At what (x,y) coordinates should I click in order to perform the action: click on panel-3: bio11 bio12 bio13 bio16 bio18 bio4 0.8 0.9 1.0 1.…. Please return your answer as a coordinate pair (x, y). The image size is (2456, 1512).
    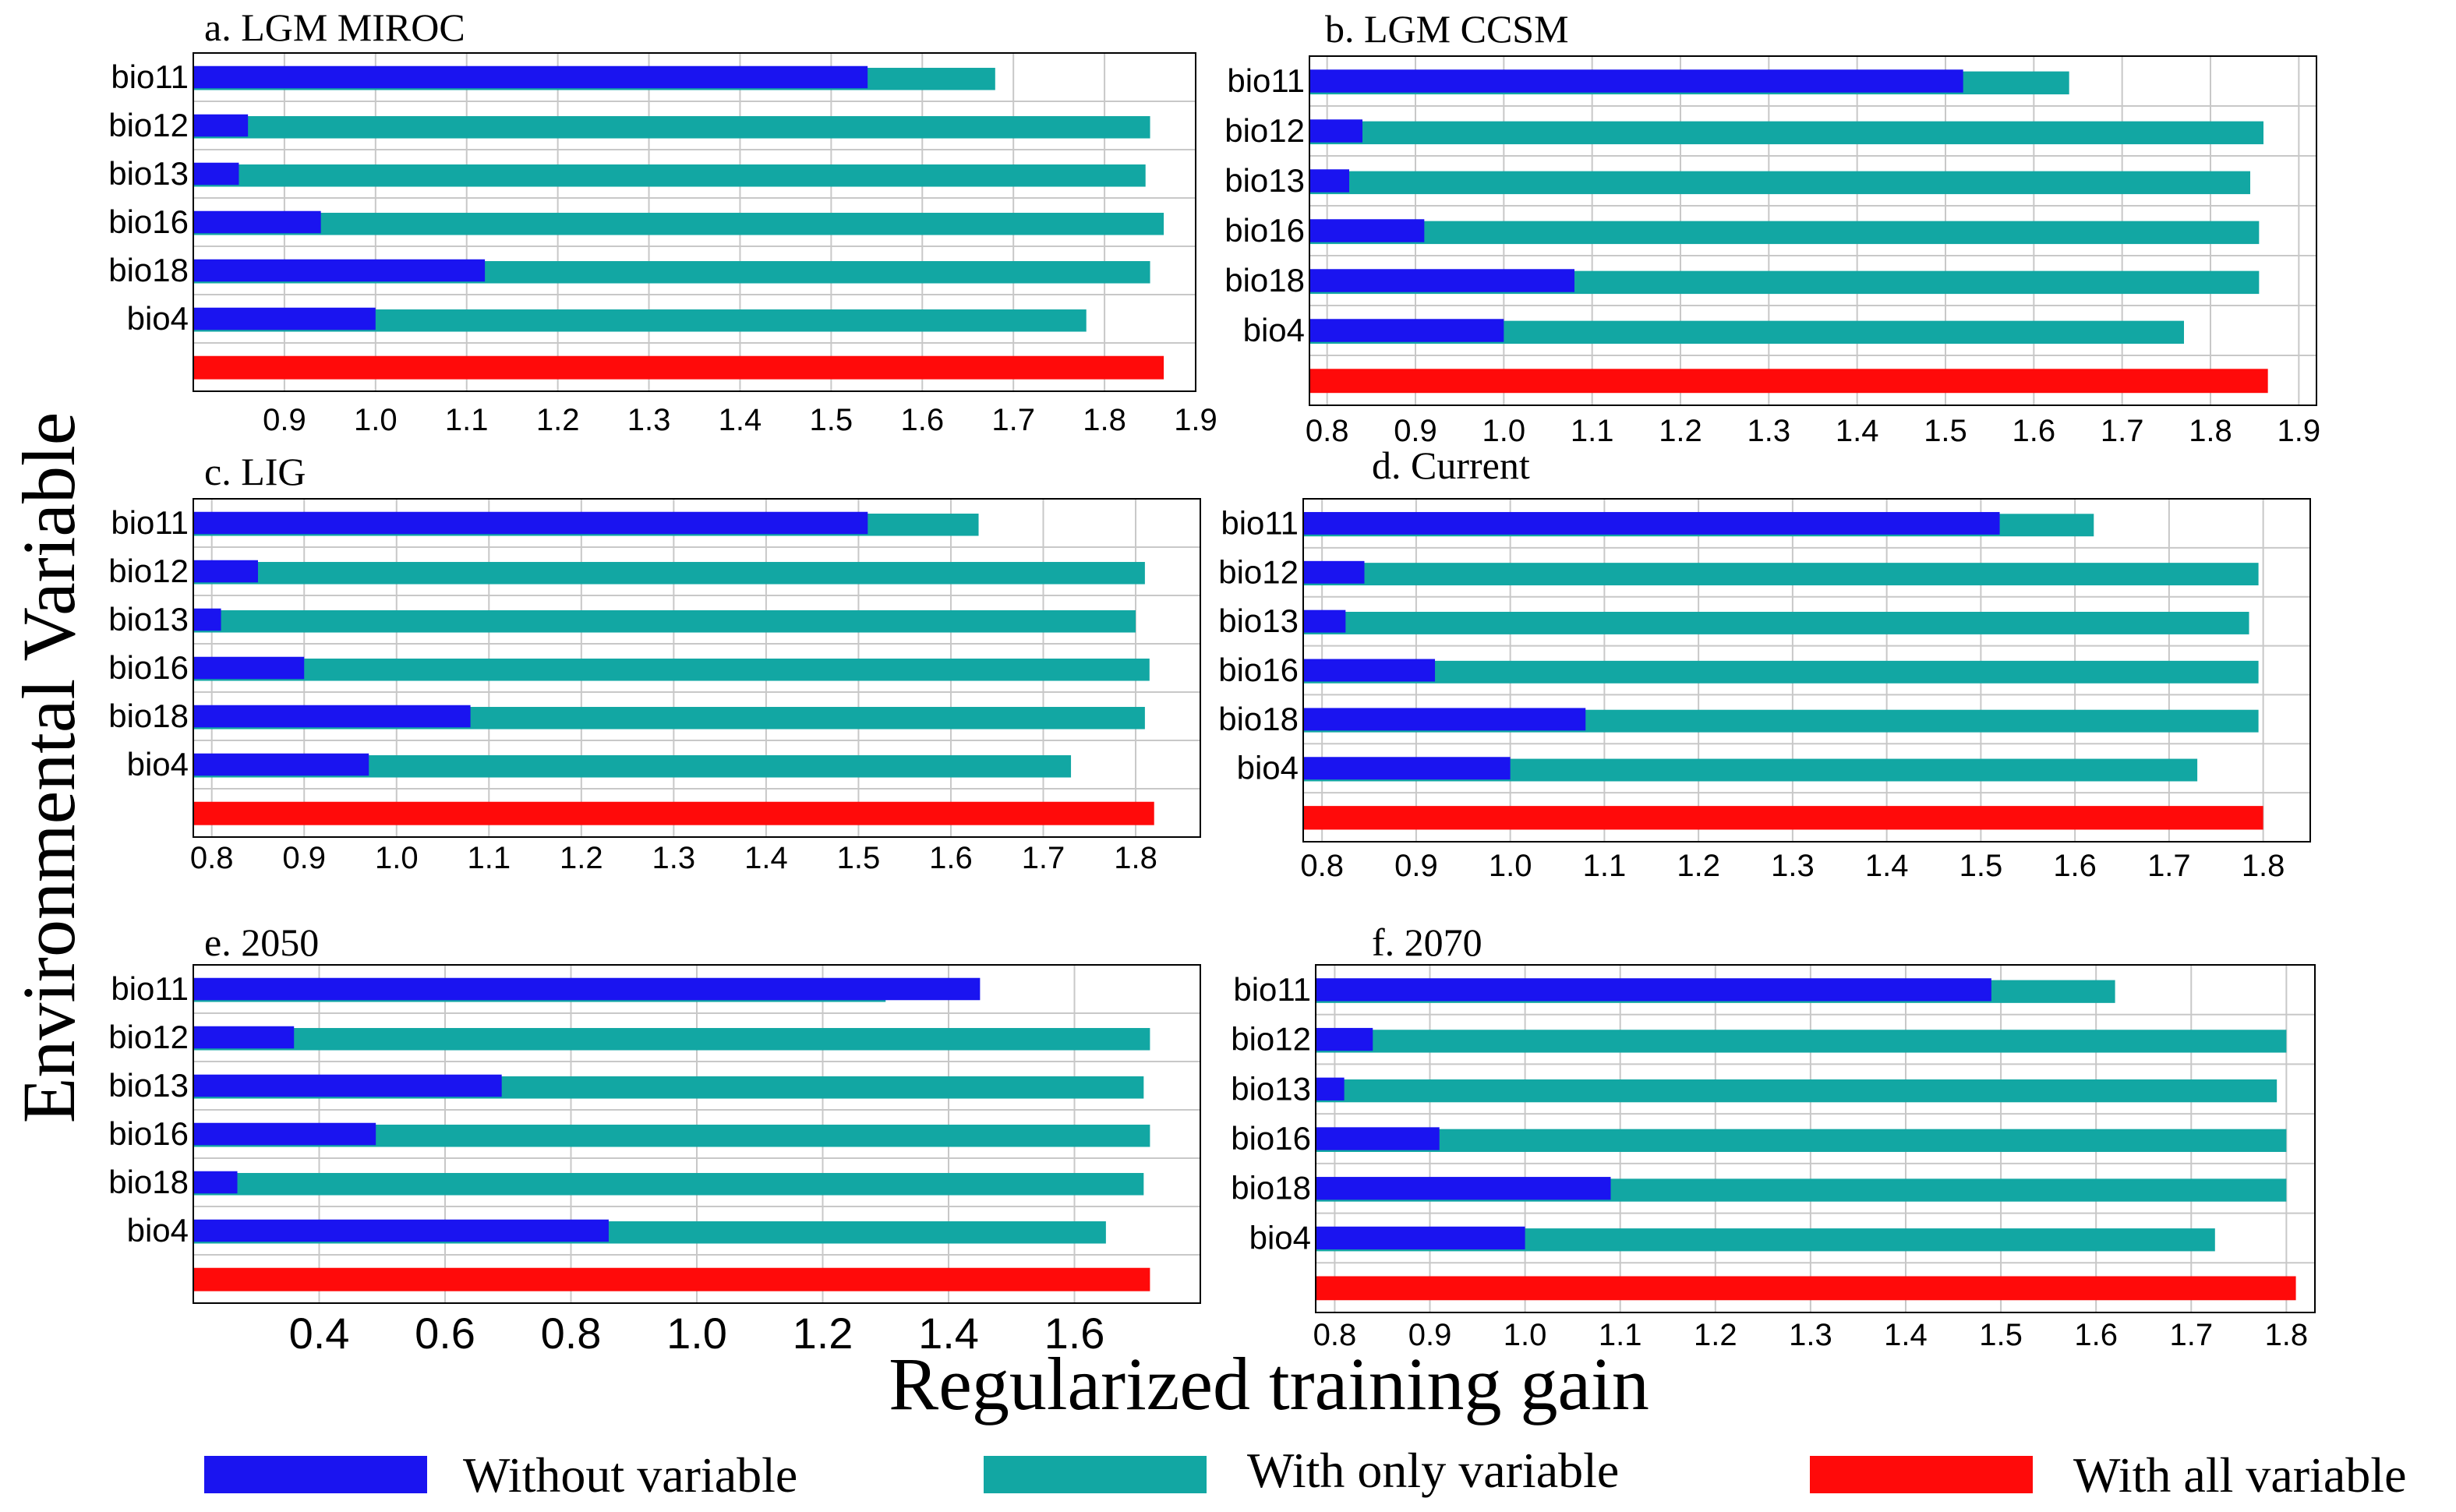
    Looking at the image, I should click on (654, 662).